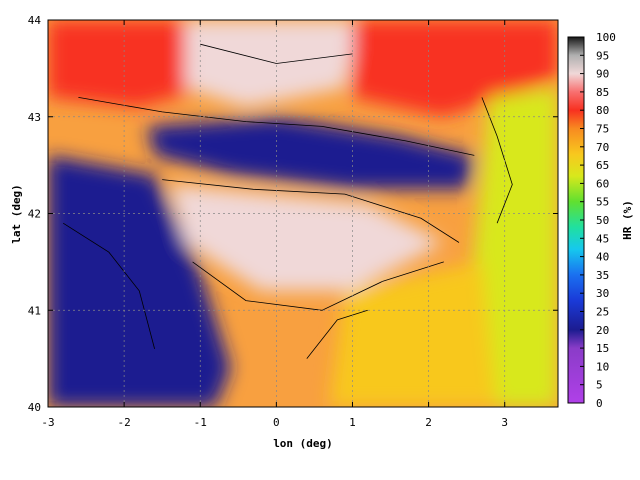 This screenshot has height=480, width=640. Describe the element at coordinates (602, 55) in the screenshot. I see `colorbar-tick-label: 95` at that location.